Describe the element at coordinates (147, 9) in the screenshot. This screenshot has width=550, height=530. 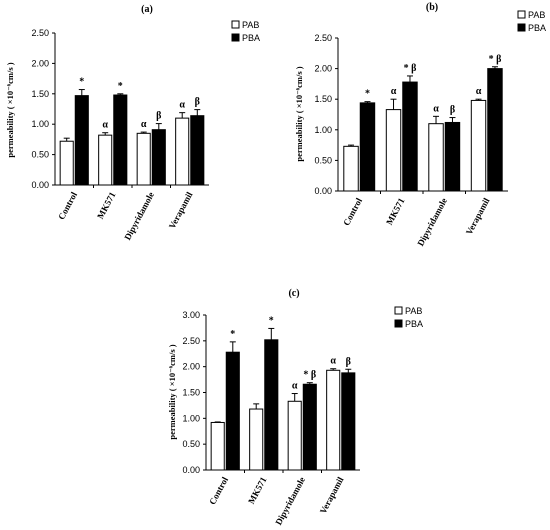
I see `panel-label: (a)` at that location.